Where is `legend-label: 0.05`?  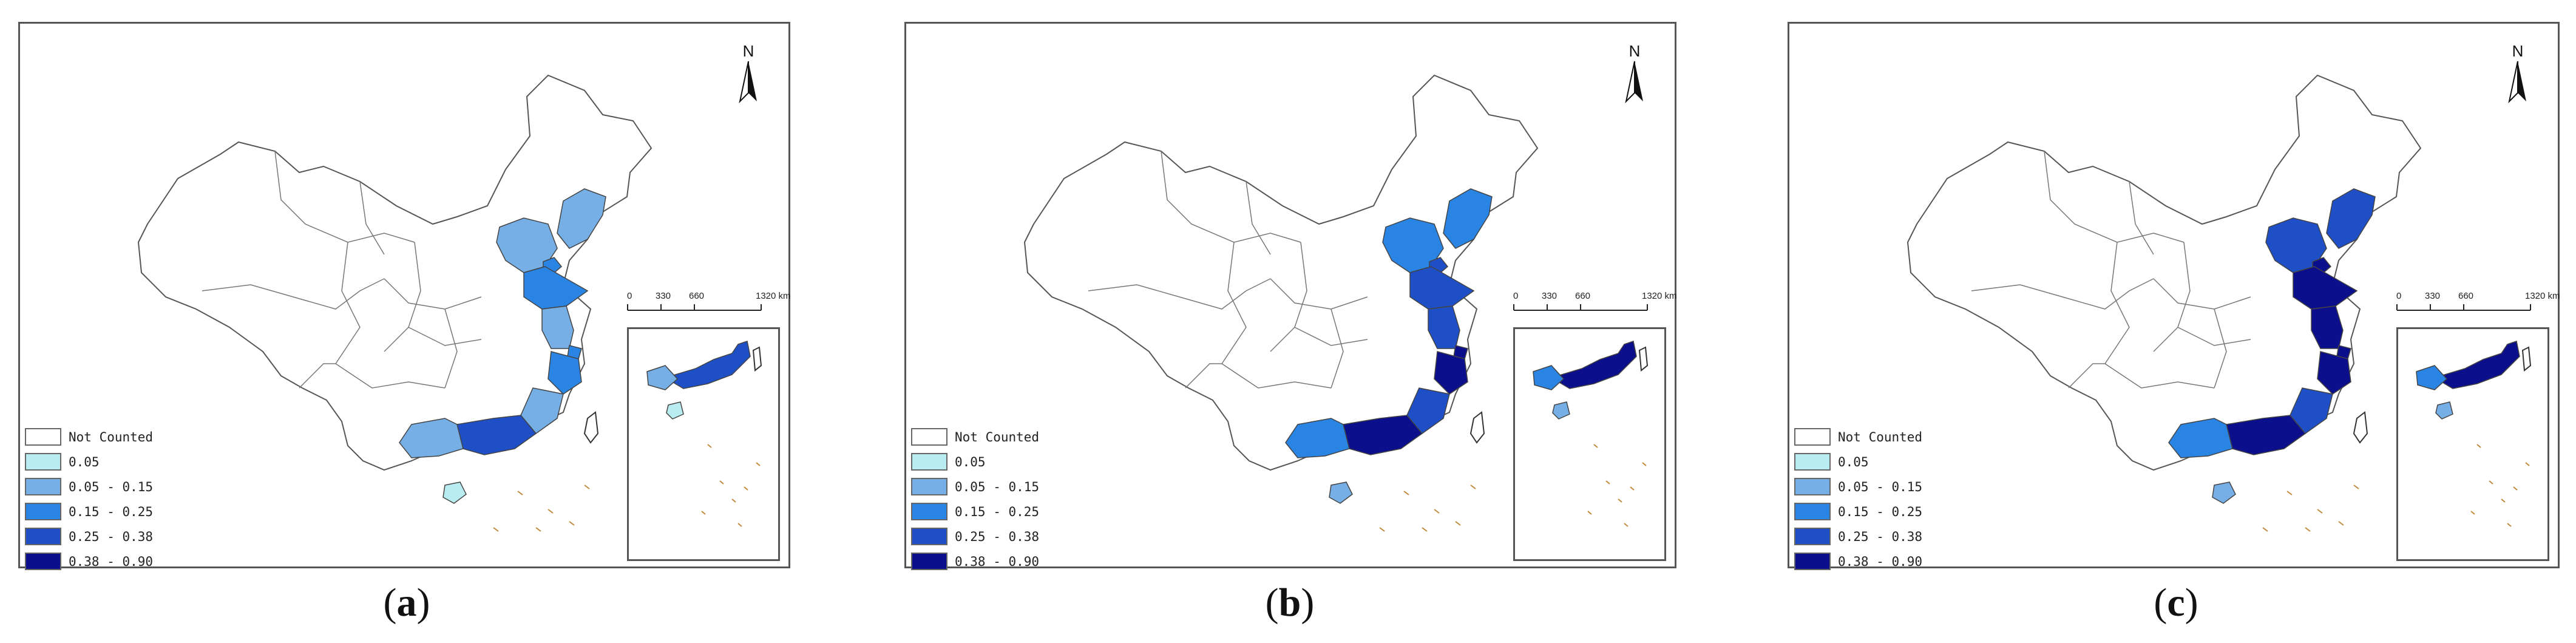 legend-label: 0.05 is located at coordinates (970, 461).